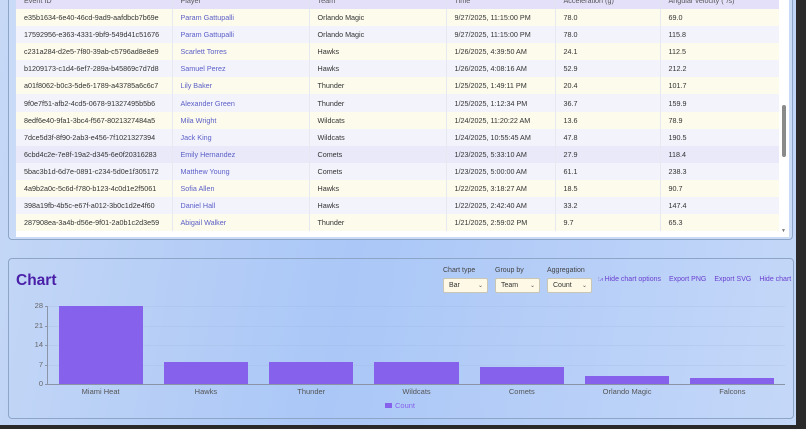 Image resolution: width=806 pixels, height=429 pixels. I want to click on aggregation-select: Count ⌄, so click(569, 285).